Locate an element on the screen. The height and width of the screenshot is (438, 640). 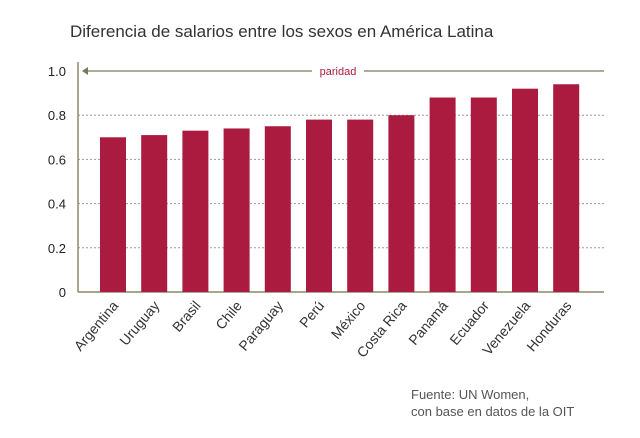
x-tick-label: Brasil is located at coordinates (186, 316).